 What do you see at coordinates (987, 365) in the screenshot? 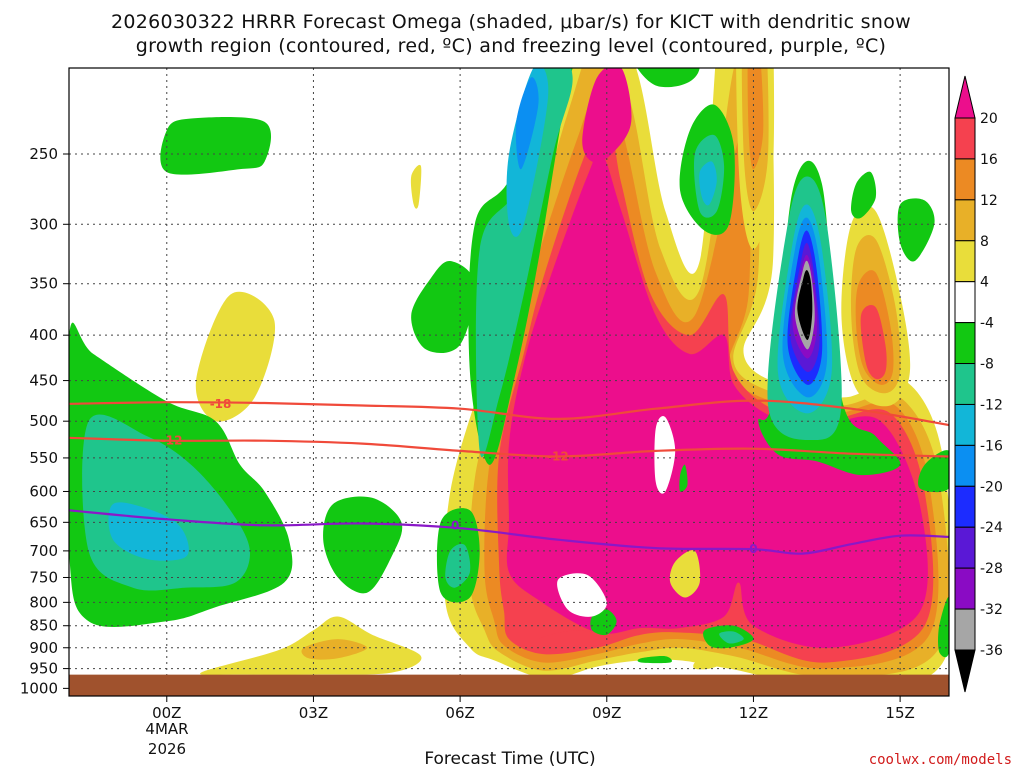
I see `colorbar-label: -8` at bounding box center [987, 365].